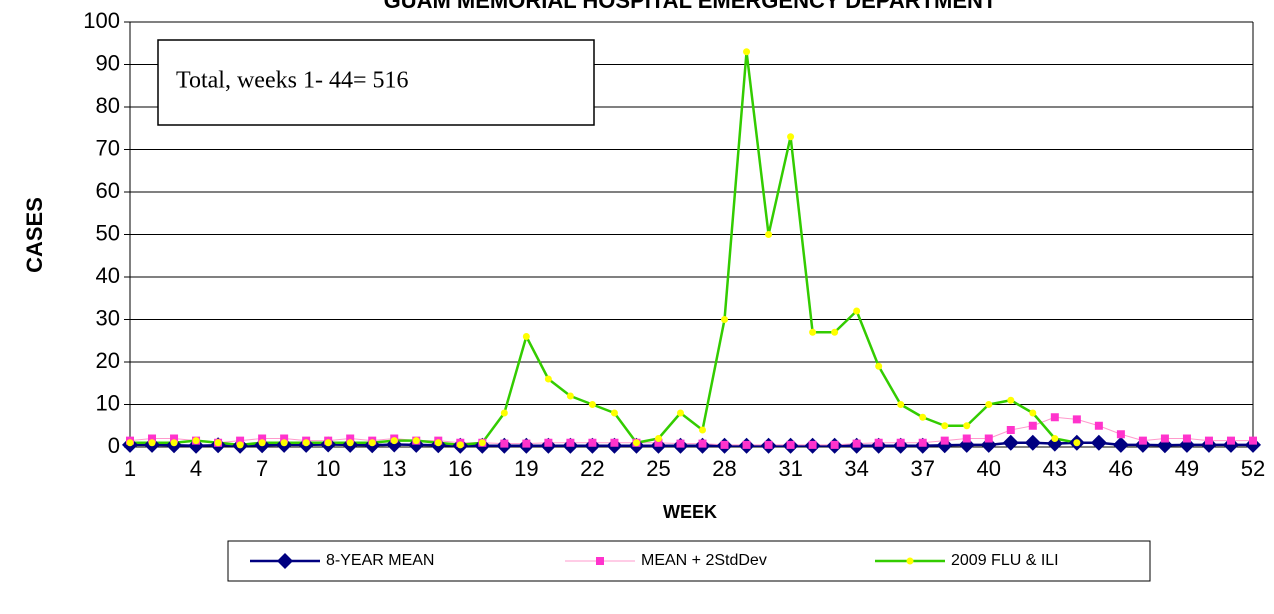 The width and height of the screenshot is (1274, 614). I want to click on legend-label: 8-YEAR MEAN, so click(380, 560).